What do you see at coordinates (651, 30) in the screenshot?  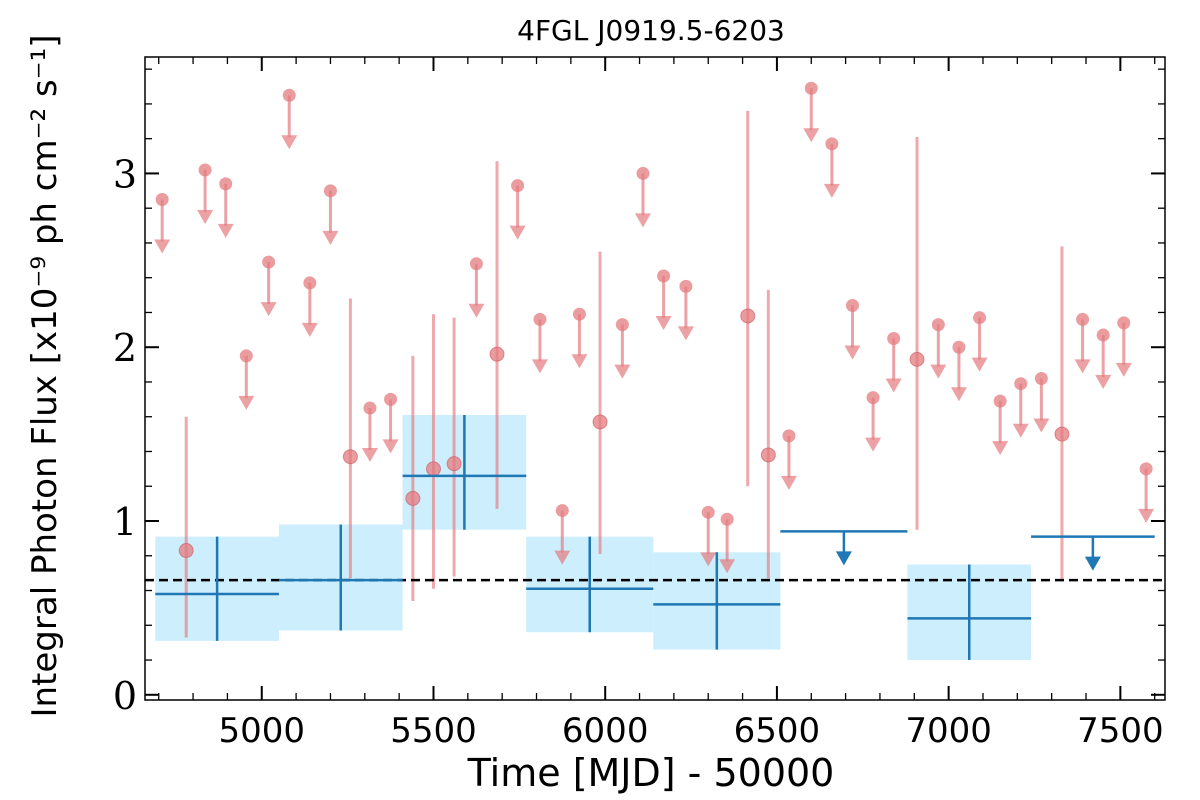 I see `chart-title: 4FGL J0919.5-6203` at bounding box center [651, 30].